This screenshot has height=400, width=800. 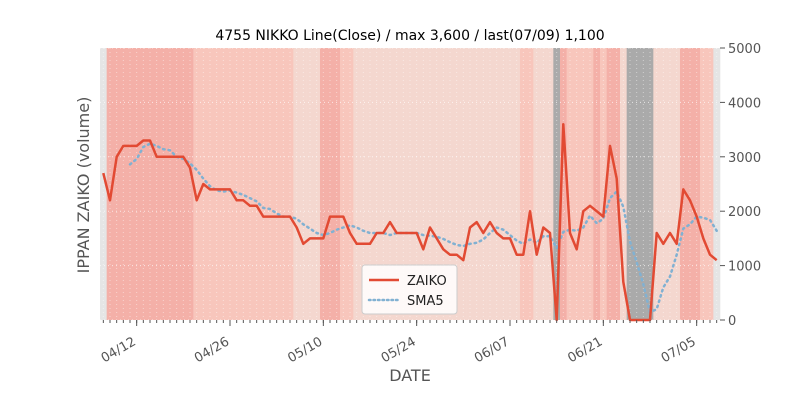 I want to click on x-tick-label: 04/26, so click(x=212, y=350).